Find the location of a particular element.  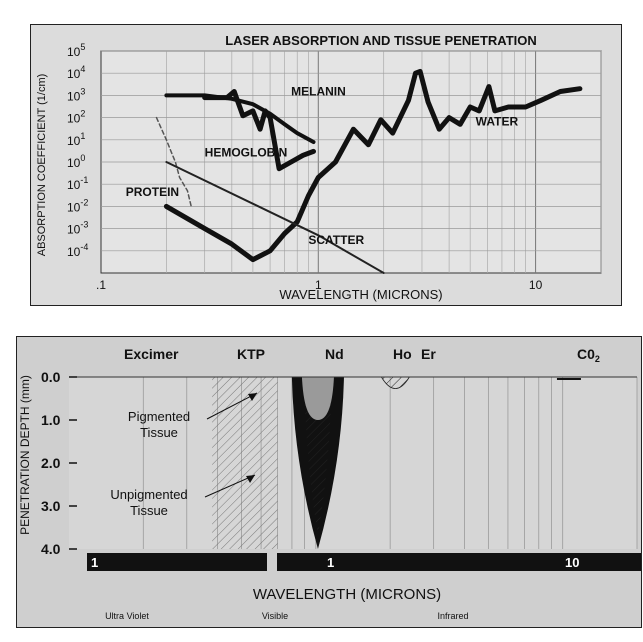

y-tick-label: 10⁻² is located at coordinates (77, 205).